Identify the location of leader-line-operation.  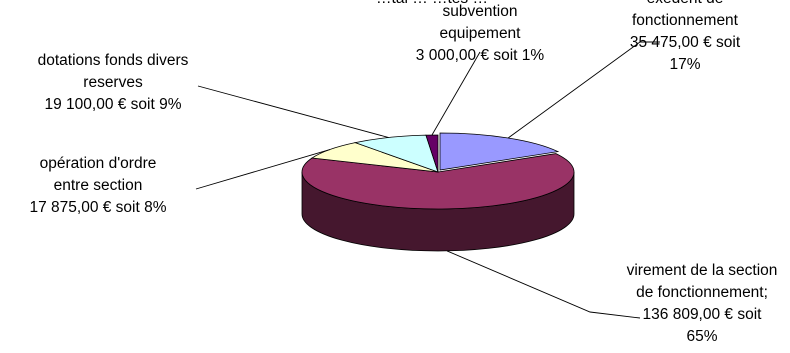
(263, 169).